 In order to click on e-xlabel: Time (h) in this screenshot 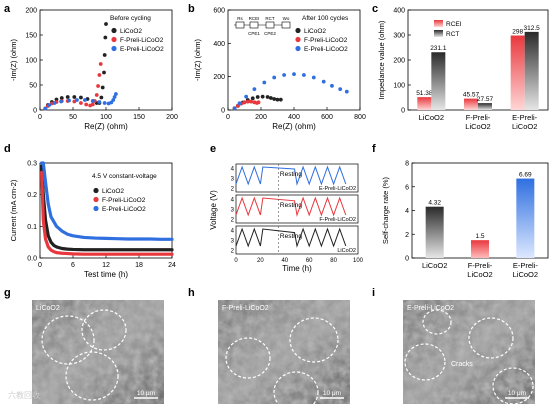, I will do `click(297, 268)`.